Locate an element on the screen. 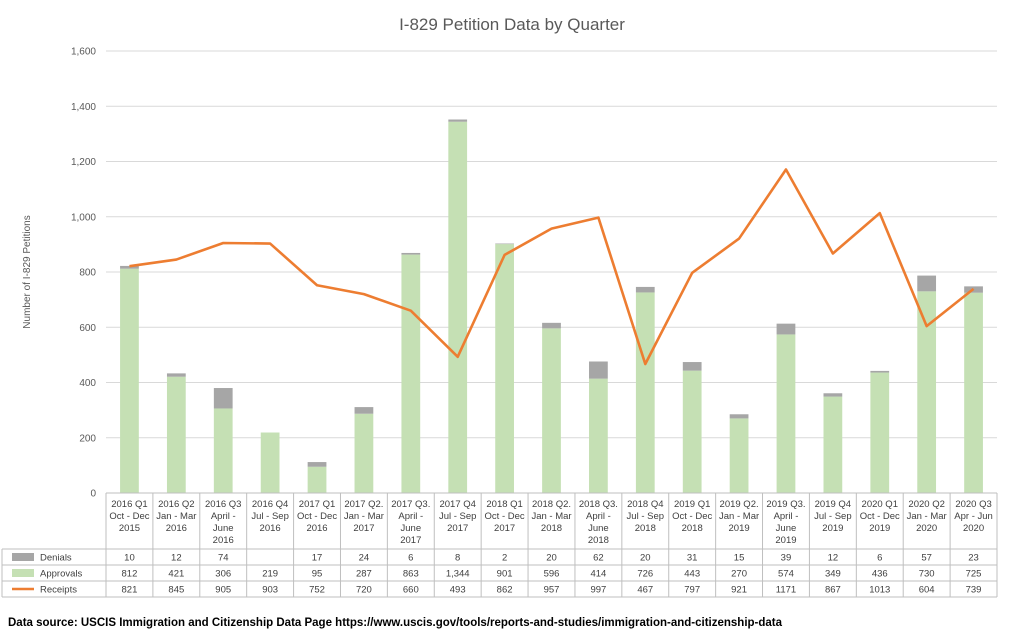 The image size is (1024, 639). y-tick-label: 1,600 is located at coordinates (83, 52).